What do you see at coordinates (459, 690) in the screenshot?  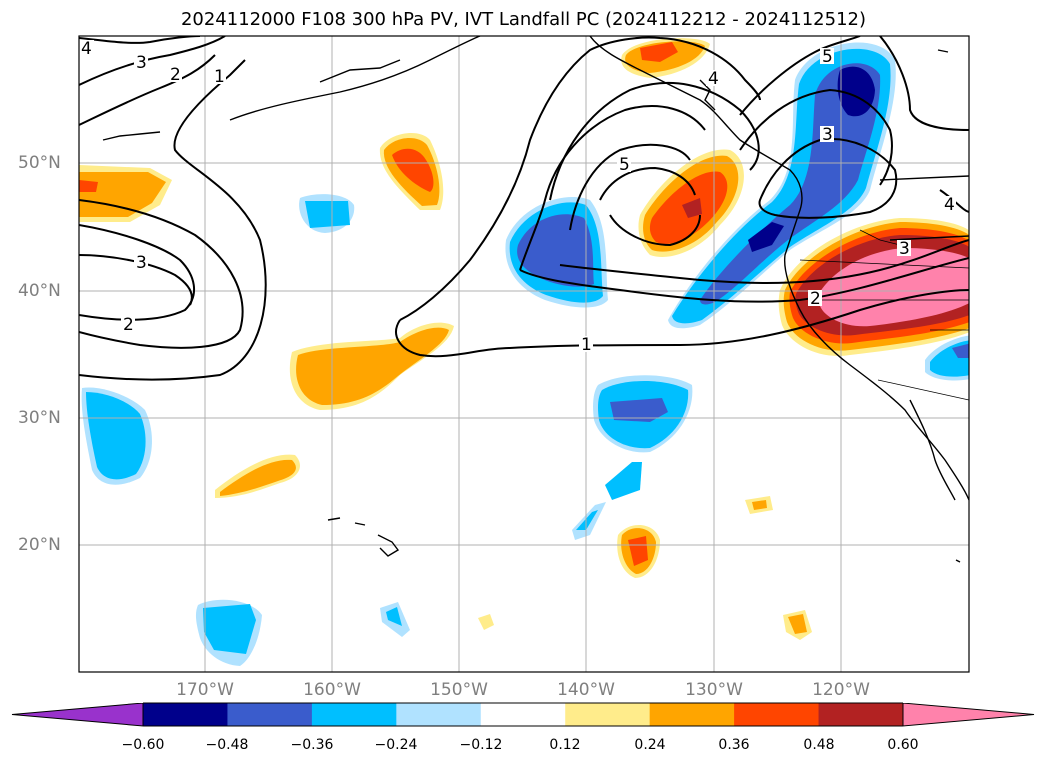 I see `lon-label-150w: 150°W` at bounding box center [459, 690].